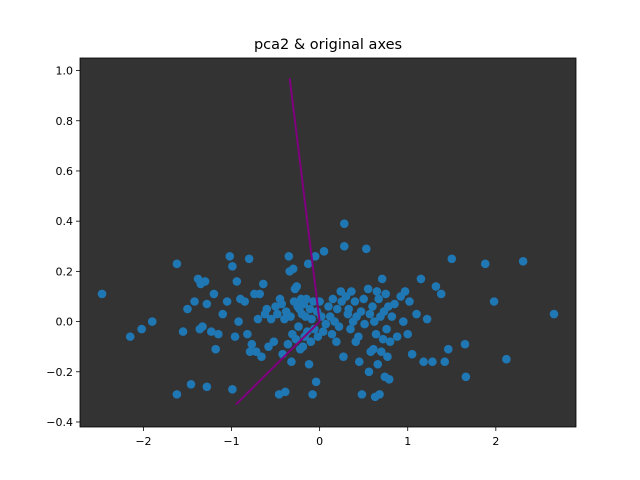 The width and height of the screenshot is (640, 480). I want to click on original-axis-1-line, so click(304, 199).